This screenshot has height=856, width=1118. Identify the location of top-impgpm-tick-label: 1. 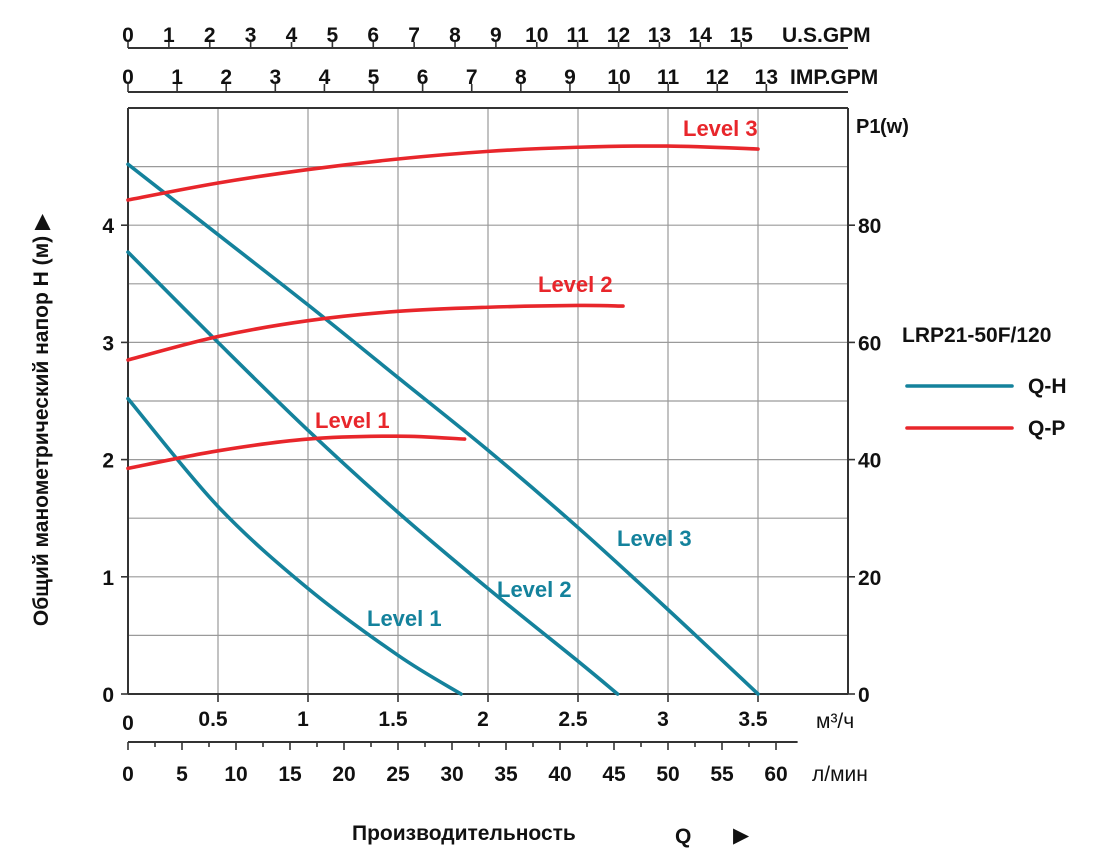
(177, 77).